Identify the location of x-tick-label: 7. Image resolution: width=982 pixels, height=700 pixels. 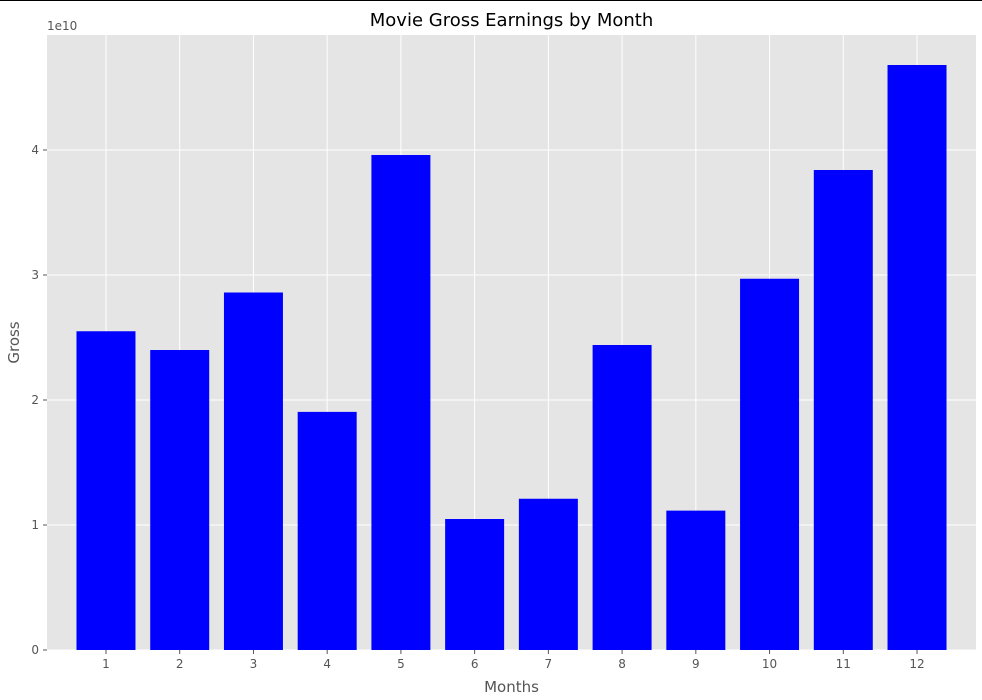
(549, 664).